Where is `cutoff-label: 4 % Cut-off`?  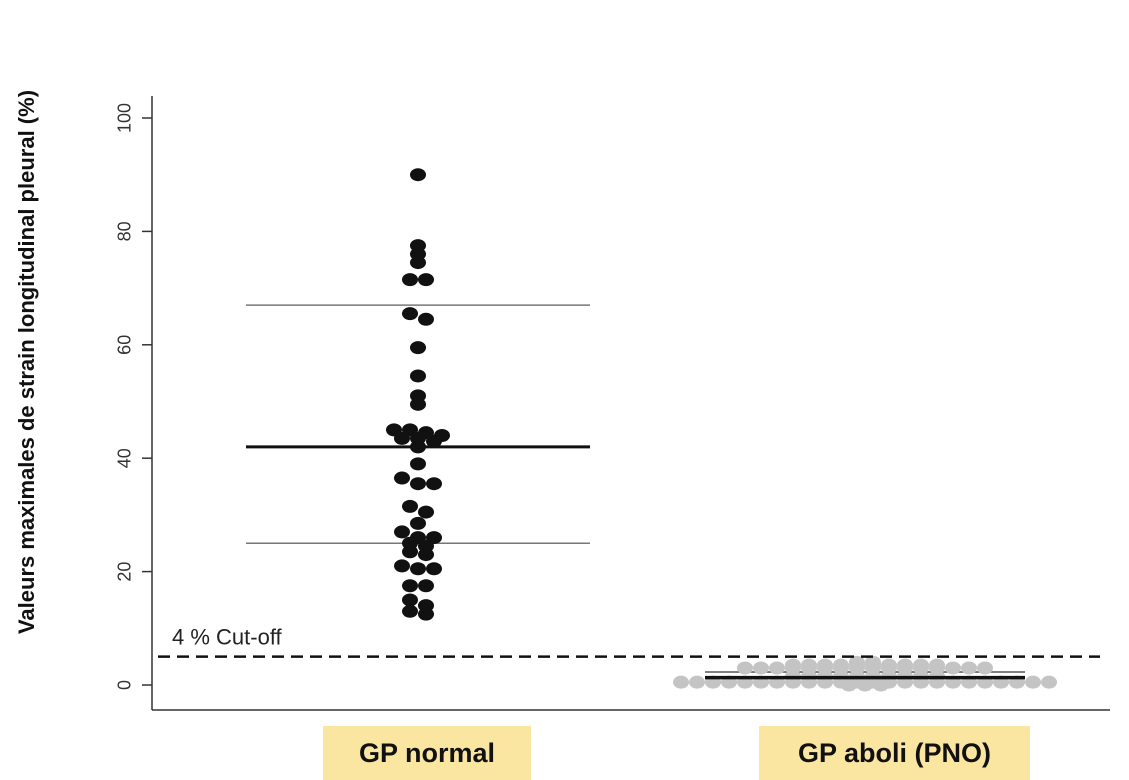
cutoff-label: 4 % Cut-off is located at coordinates (227, 637).